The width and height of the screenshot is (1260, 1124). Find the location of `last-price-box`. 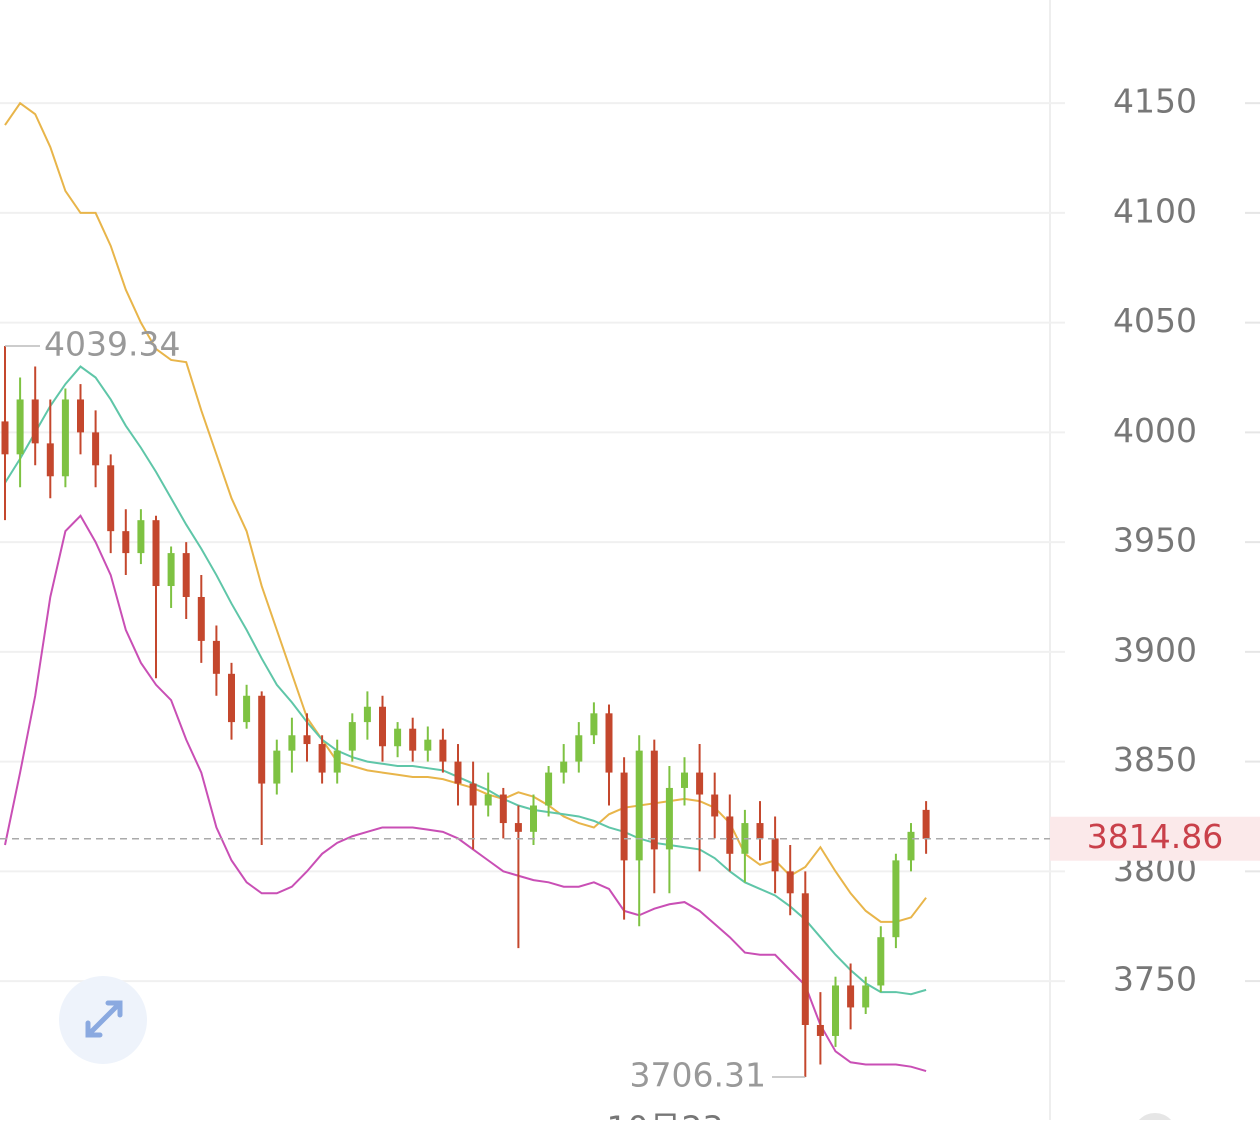

last-price-box is located at coordinates (1155, 838).